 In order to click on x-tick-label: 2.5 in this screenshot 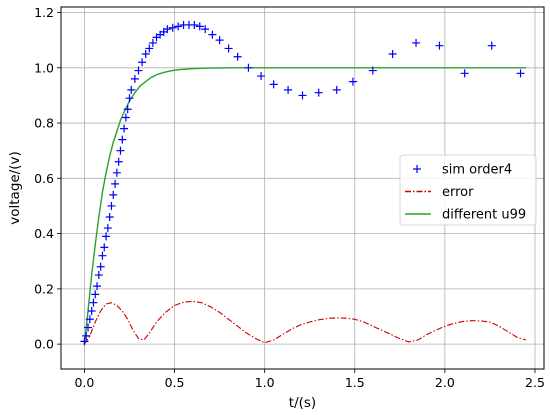, I will do `click(535, 382)`.